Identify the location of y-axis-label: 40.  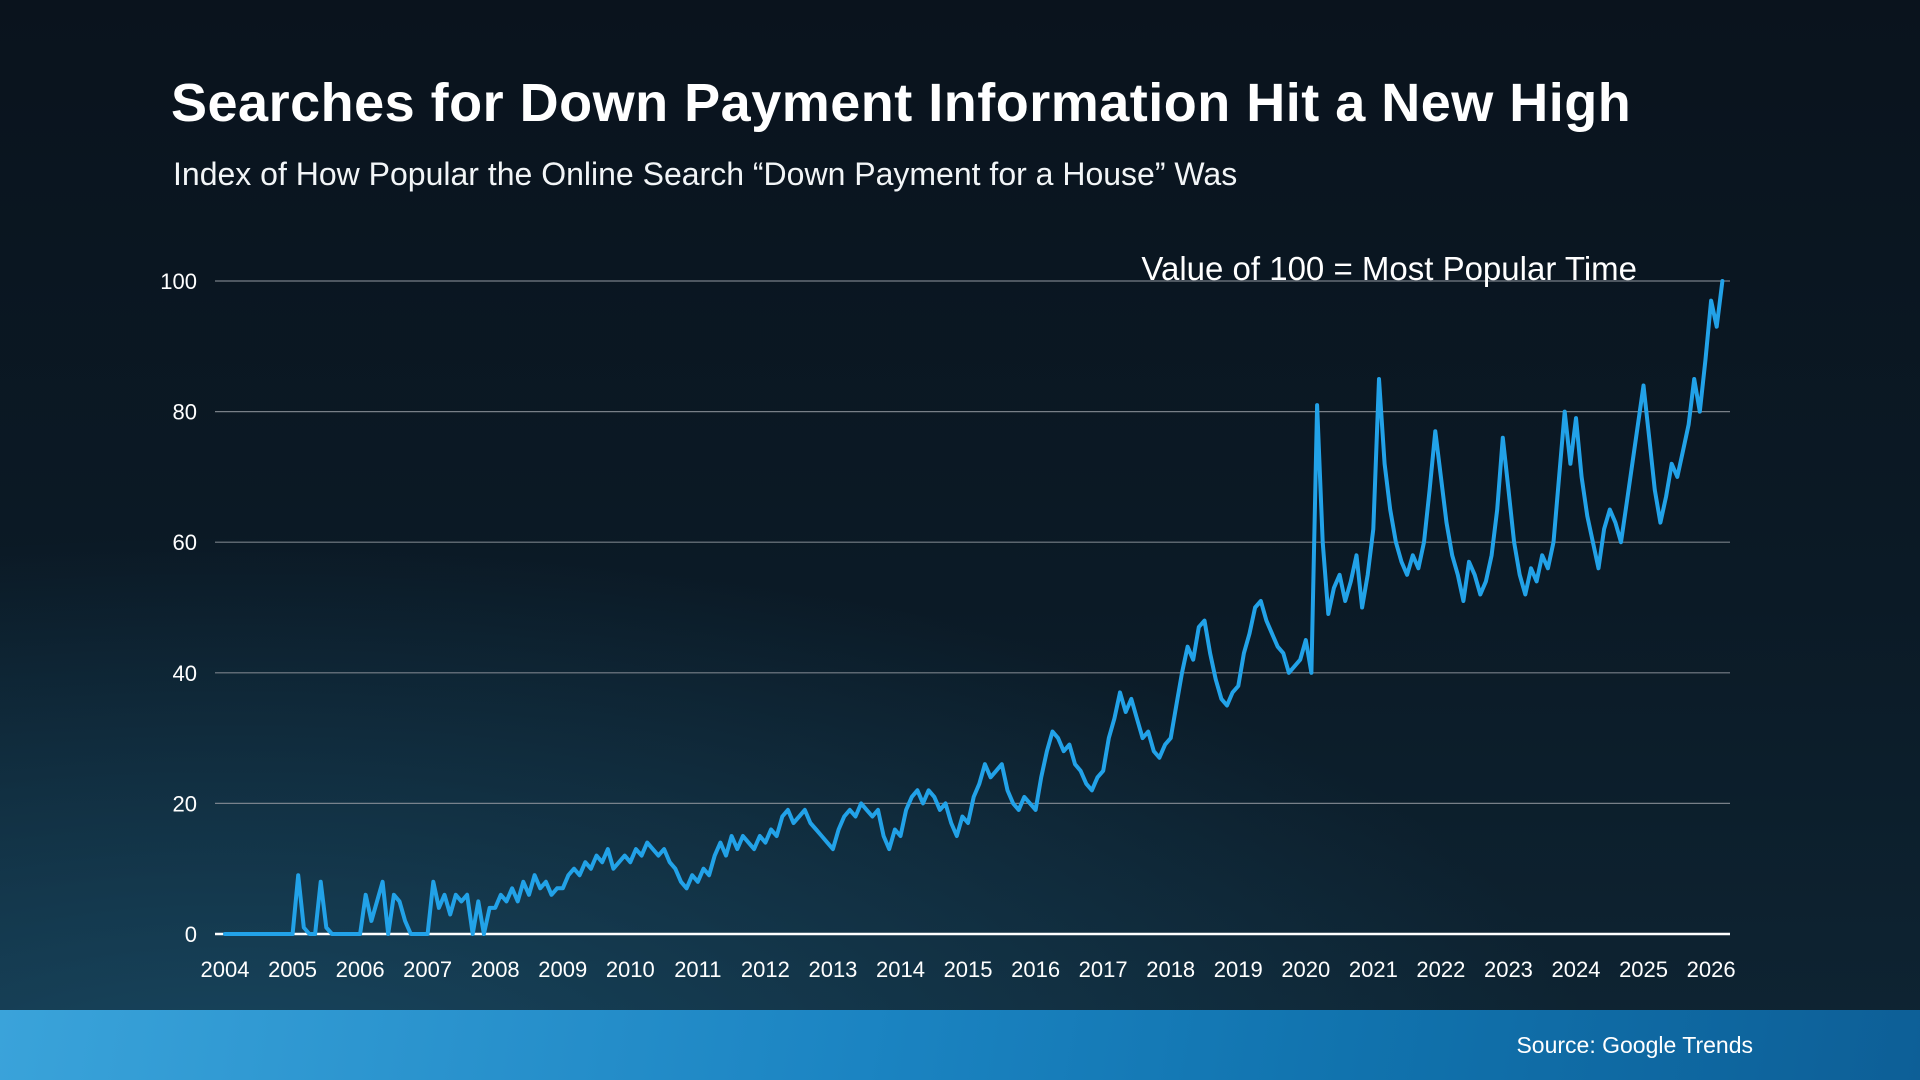
(185, 673).